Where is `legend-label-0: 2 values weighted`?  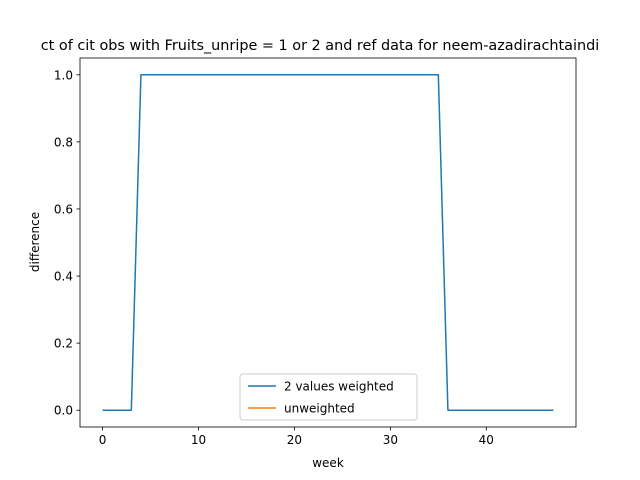 legend-label-0: 2 values weighted is located at coordinates (339, 387).